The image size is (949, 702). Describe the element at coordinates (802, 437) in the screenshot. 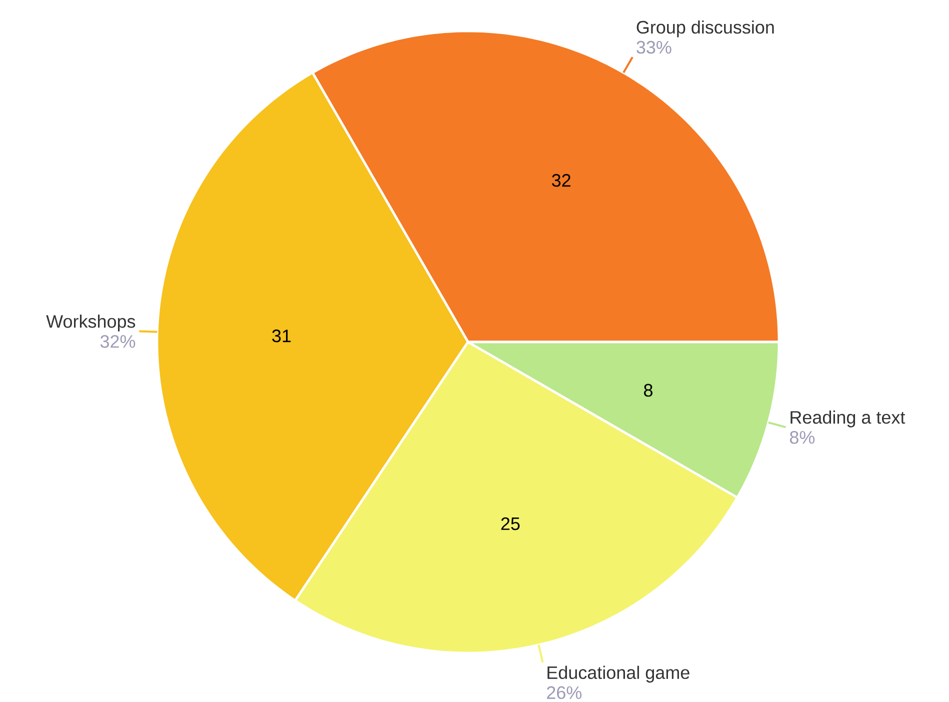

I see `text: 8%` at that location.